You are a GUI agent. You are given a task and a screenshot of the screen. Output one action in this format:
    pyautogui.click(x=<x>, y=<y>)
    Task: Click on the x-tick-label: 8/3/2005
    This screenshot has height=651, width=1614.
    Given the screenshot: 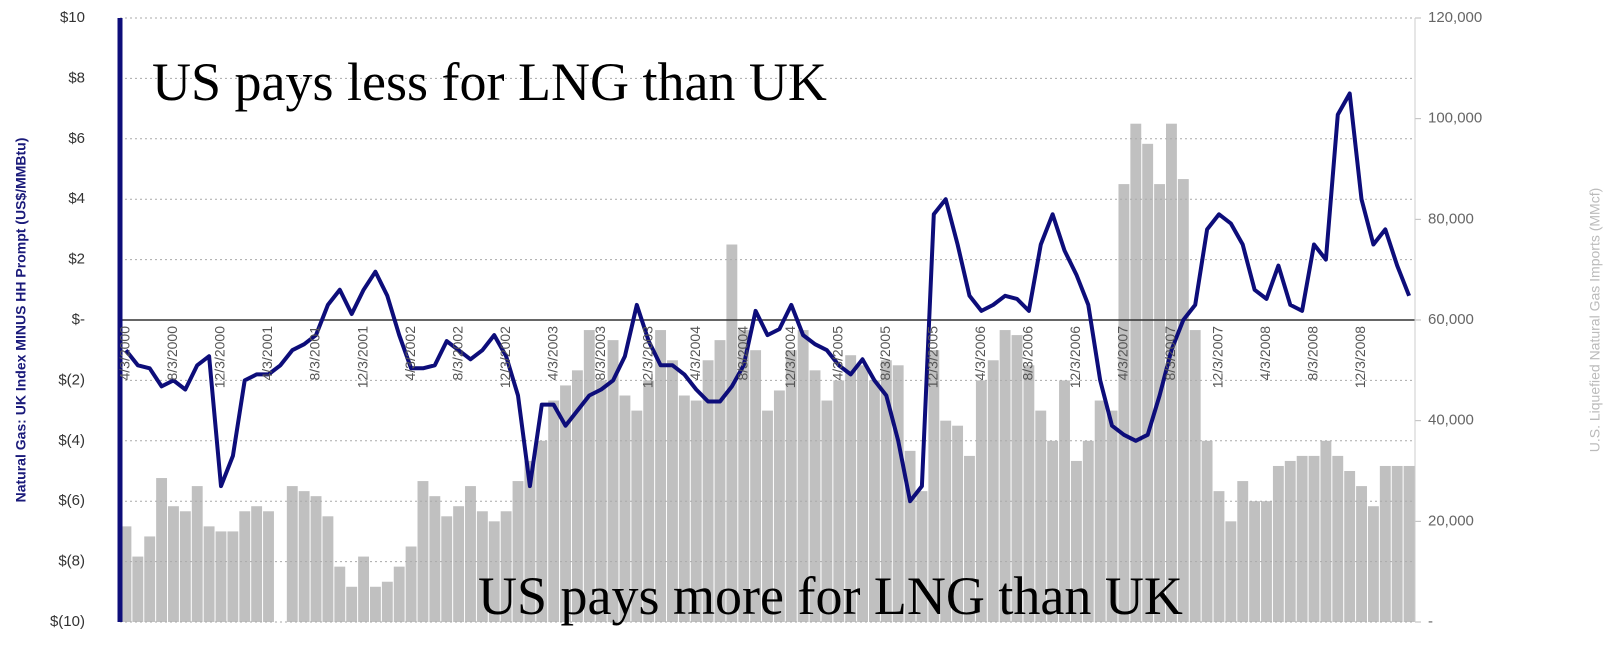 What is the action you would take?
    pyautogui.click(x=885, y=353)
    